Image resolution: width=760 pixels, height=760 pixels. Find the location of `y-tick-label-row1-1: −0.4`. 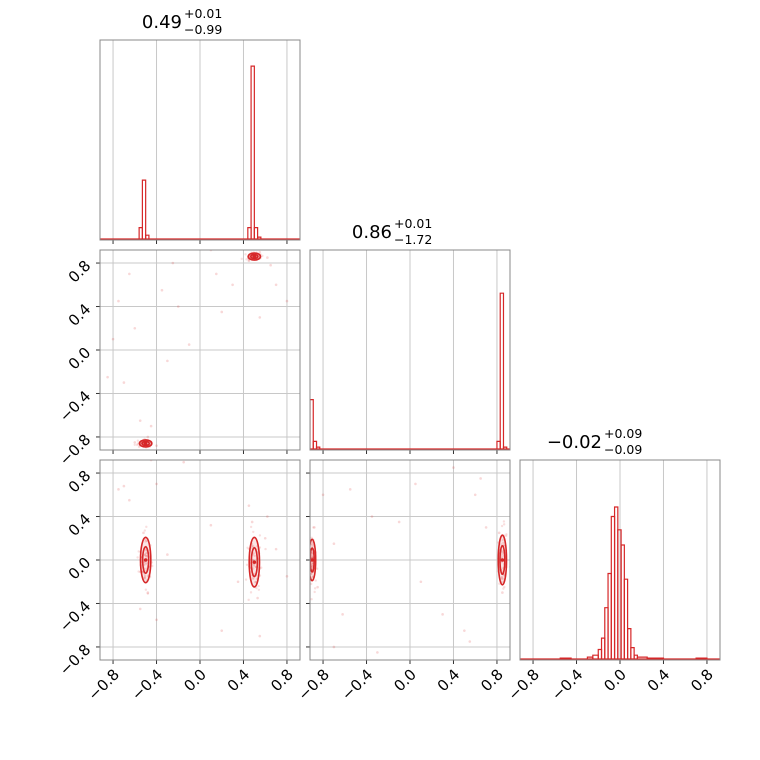

y-tick-label-row1-1: −0.4 is located at coordinates (75, 406).